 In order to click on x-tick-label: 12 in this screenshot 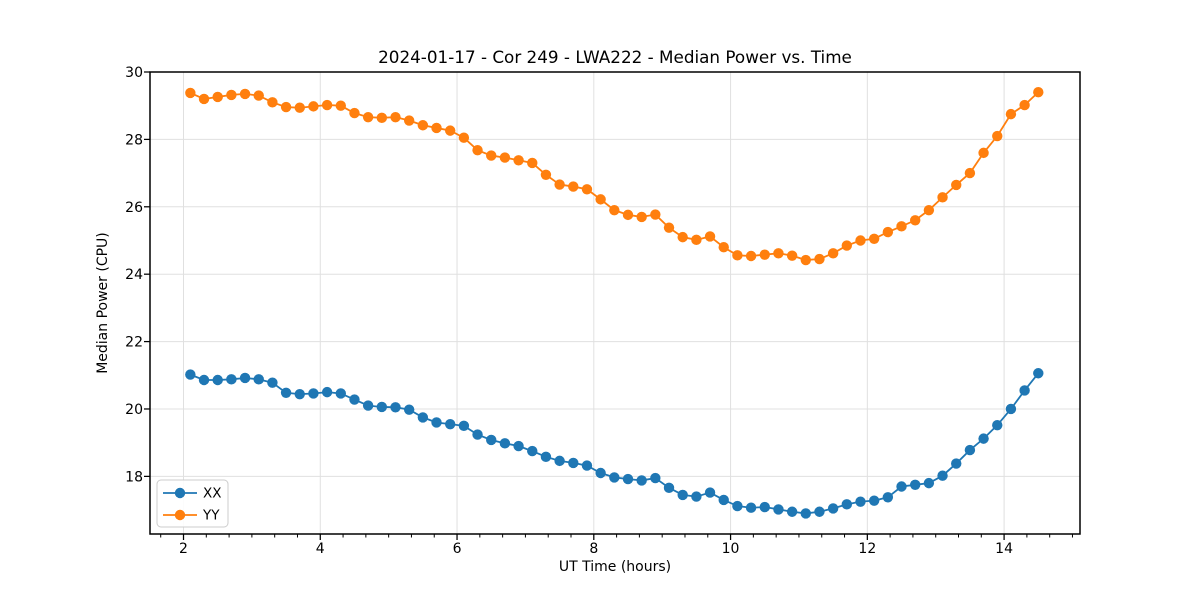, I will do `click(867, 549)`.